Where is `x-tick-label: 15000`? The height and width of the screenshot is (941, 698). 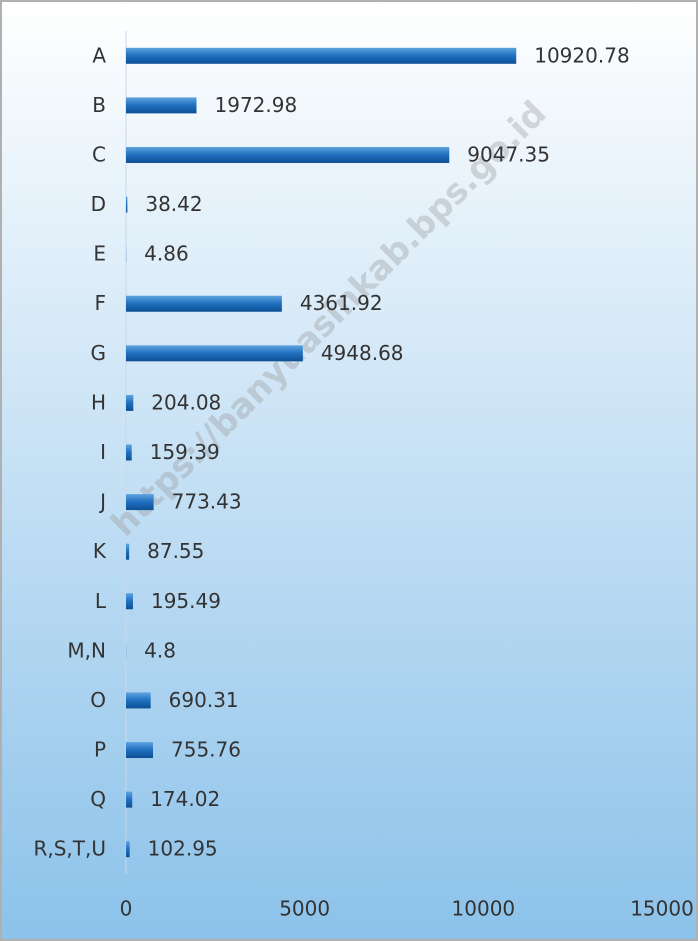
x-tick-label: 15000 is located at coordinates (662, 909).